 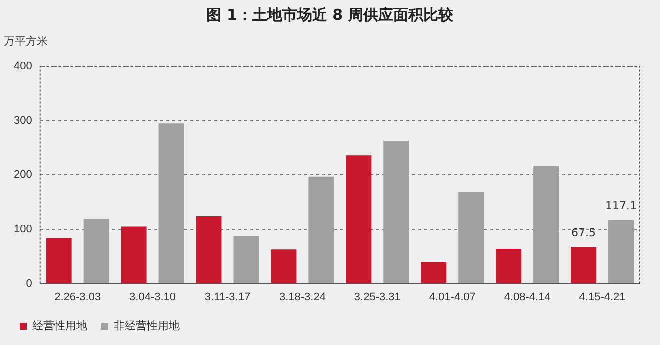 I want to click on y-axis-title: 万平方米, so click(x=26, y=41).